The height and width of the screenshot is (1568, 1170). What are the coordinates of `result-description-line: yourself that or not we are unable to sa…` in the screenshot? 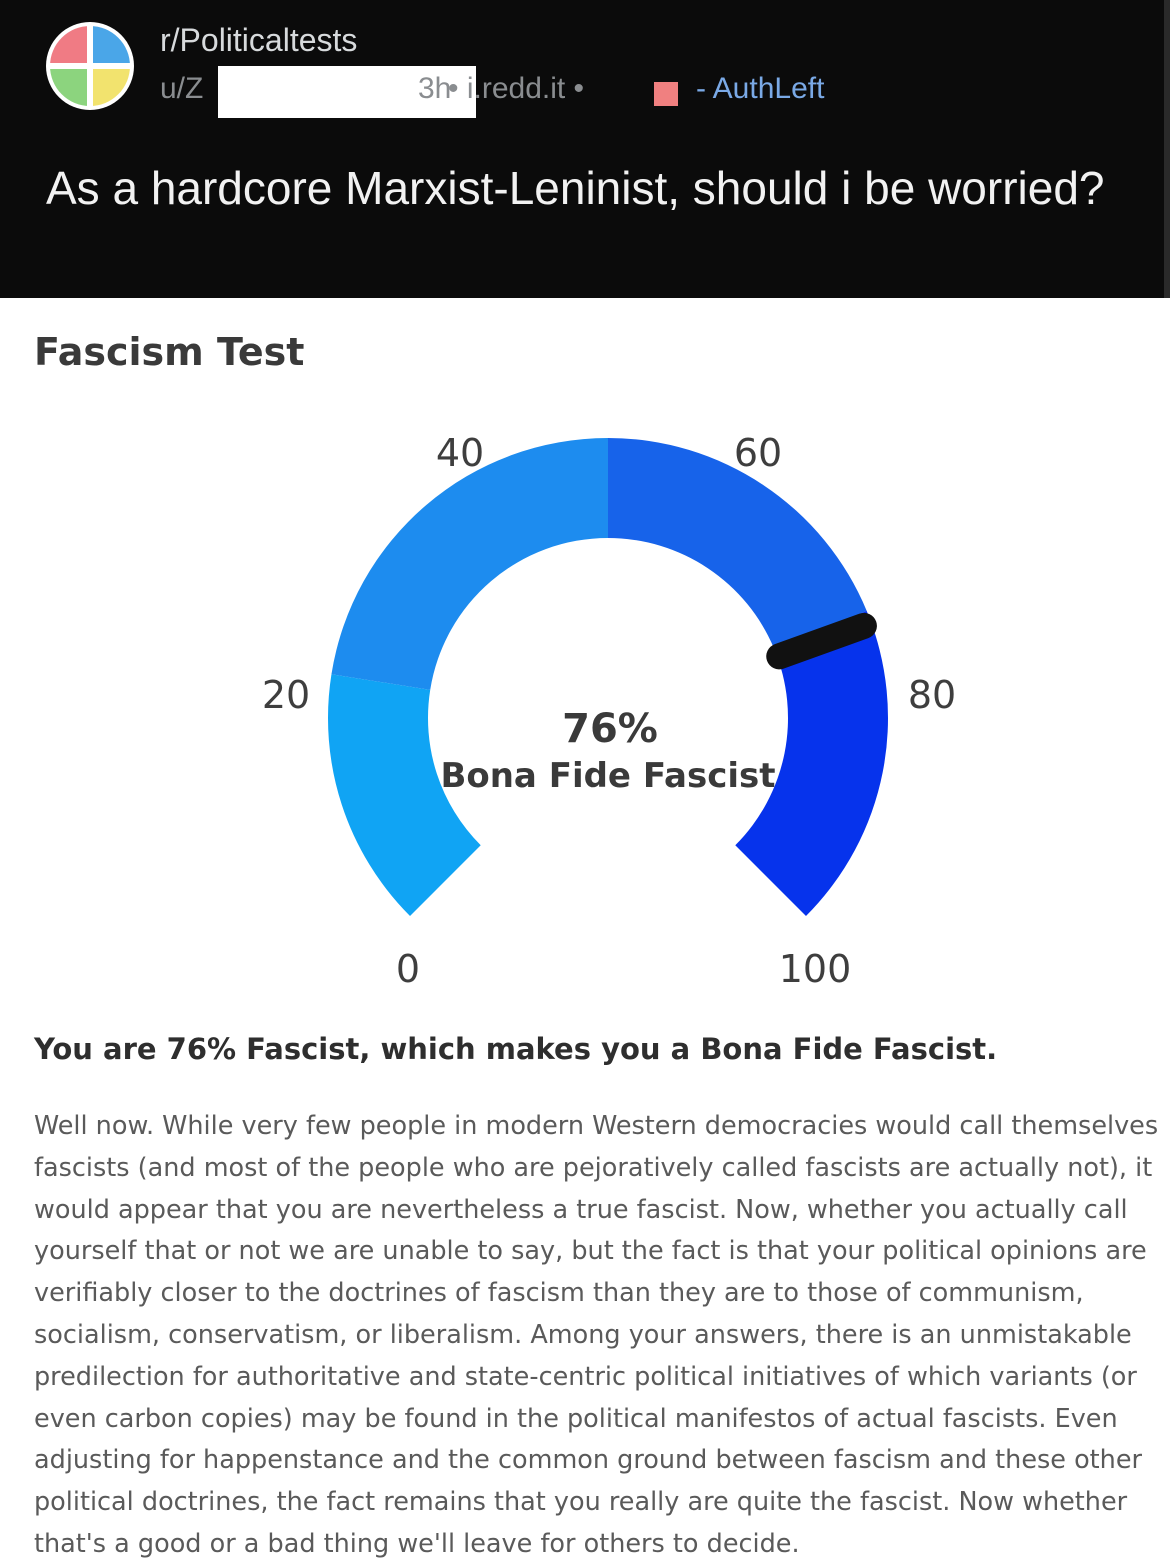 It's located at (590, 1251).